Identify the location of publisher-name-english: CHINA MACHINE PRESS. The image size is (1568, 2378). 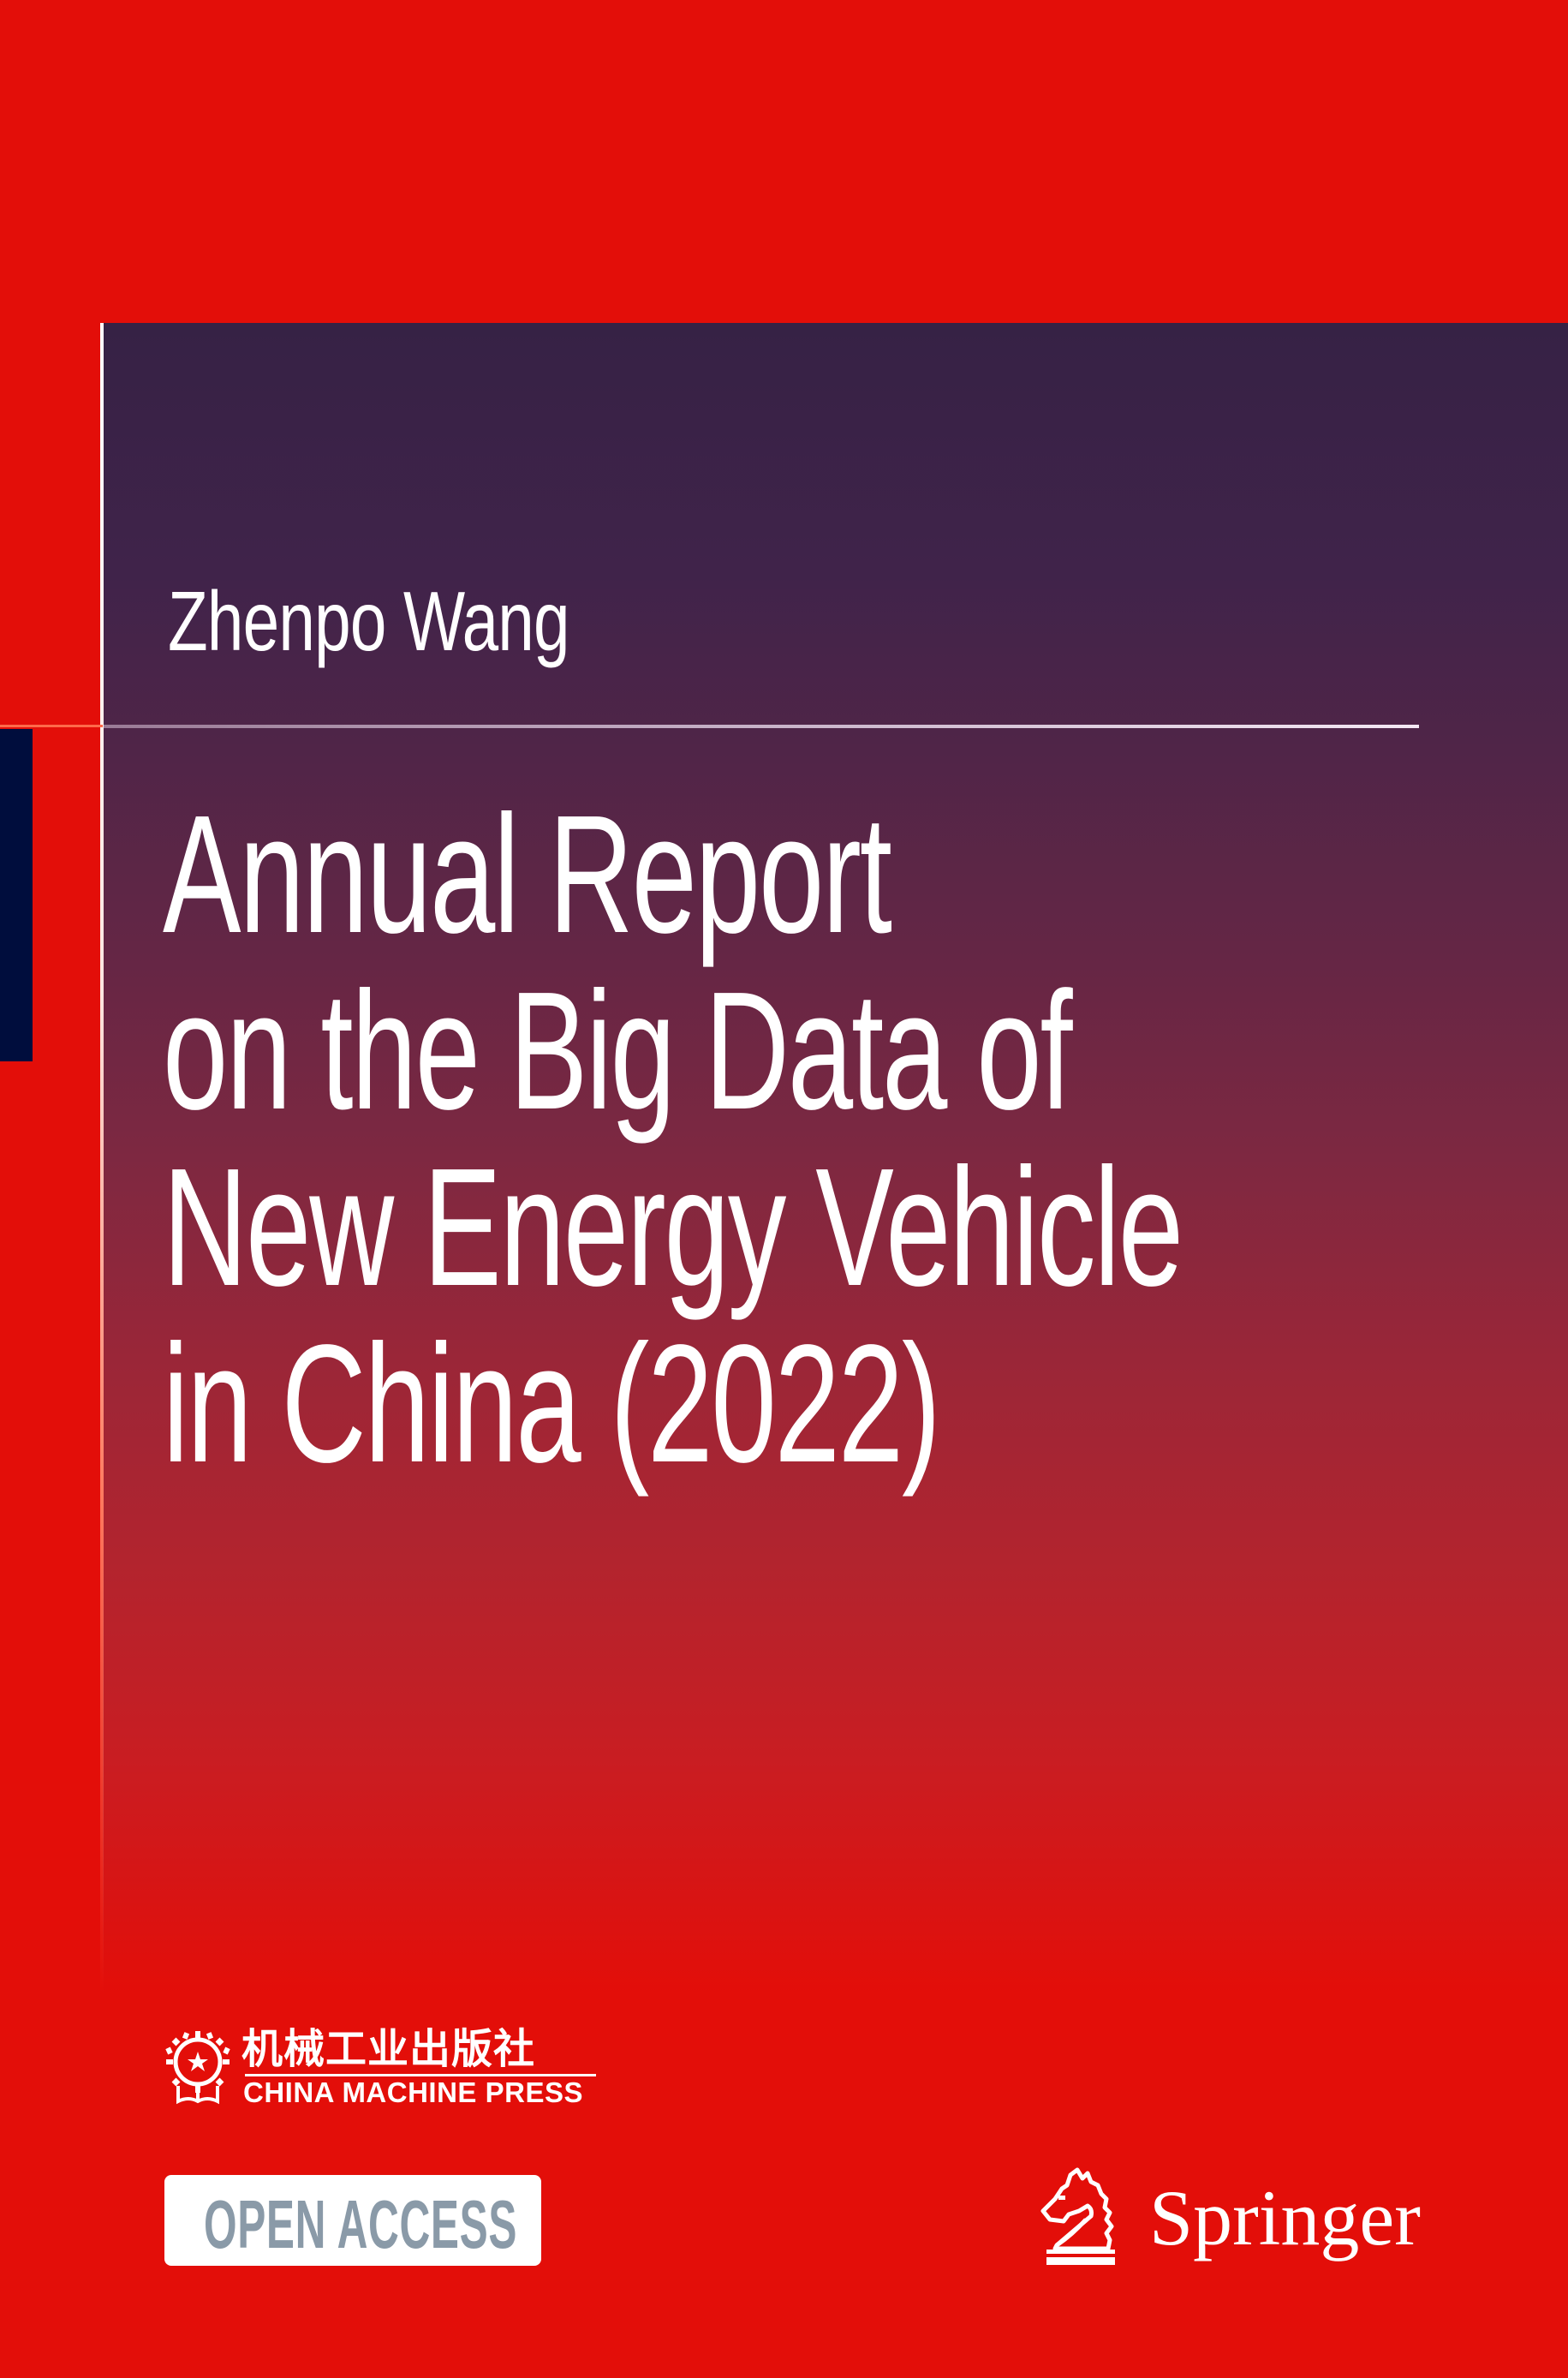
(413, 2092).